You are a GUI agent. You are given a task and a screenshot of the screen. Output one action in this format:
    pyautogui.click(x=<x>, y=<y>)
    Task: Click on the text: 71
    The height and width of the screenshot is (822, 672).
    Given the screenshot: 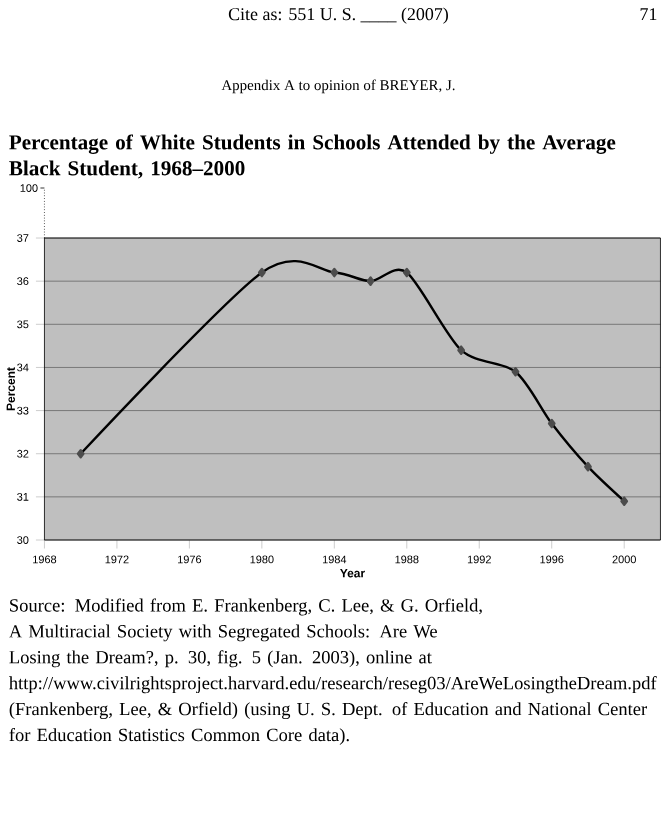 What is the action you would take?
    pyautogui.click(x=648, y=14)
    